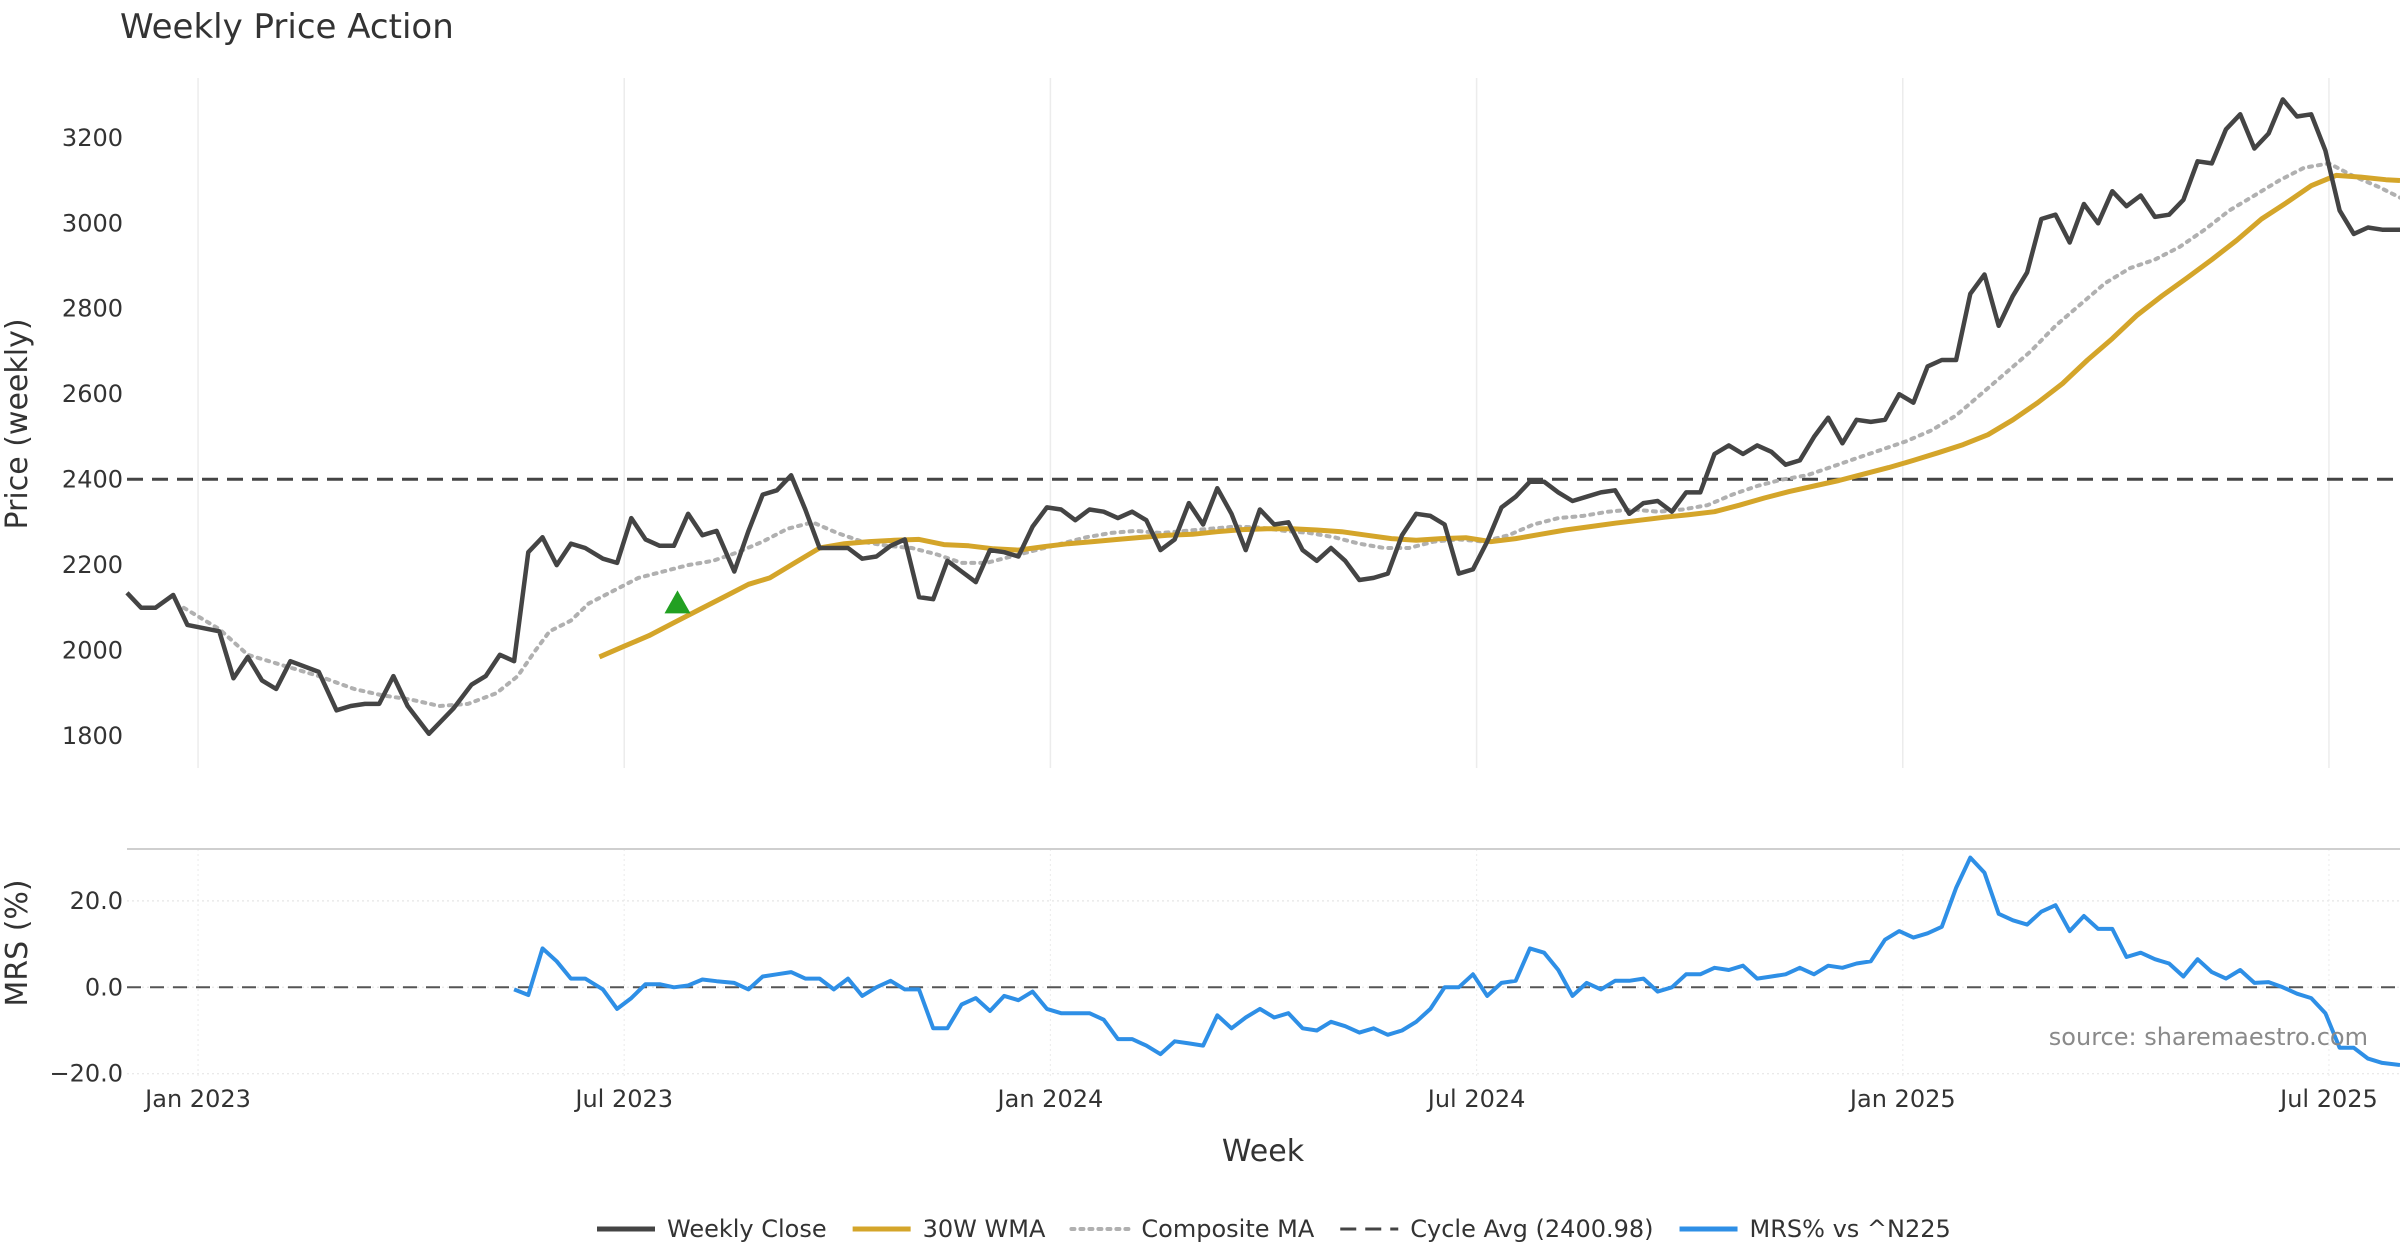 This screenshot has height=1260, width=2400. I want to click on x-axis-title: Week, so click(1263, 1151).